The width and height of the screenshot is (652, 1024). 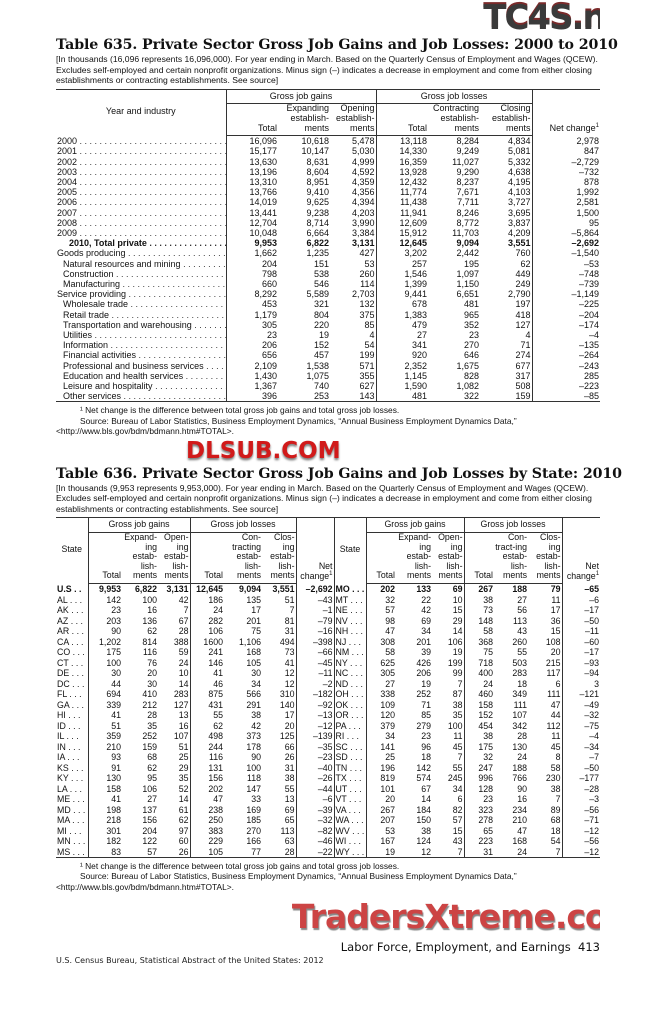 What do you see at coordinates (183, 809) in the screenshot?
I see `table-cell: 61` at bounding box center [183, 809].